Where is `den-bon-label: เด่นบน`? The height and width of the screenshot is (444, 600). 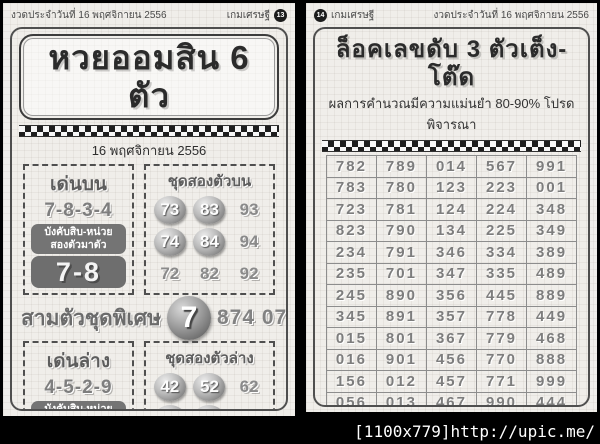
den-bon-label: เด่นบน is located at coordinates (78, 184).